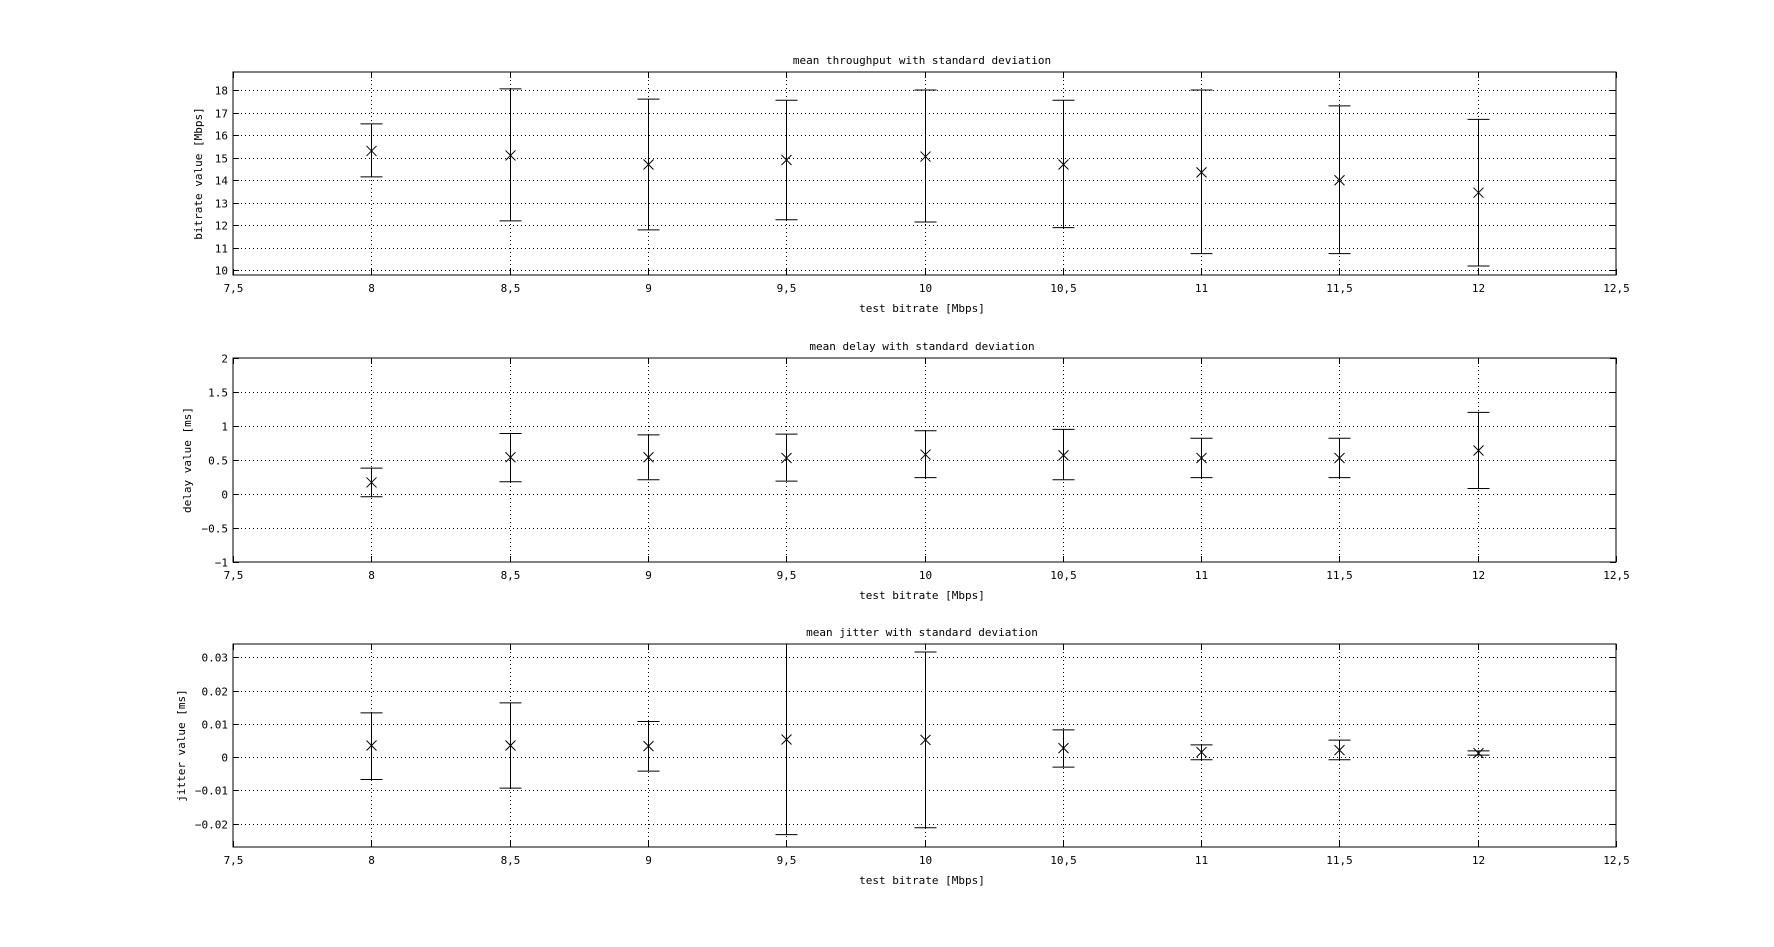 The width and height of the screenshot is (1774, 947). I want to click on delay-x-tick-label: 9,5, so click(787, 575).